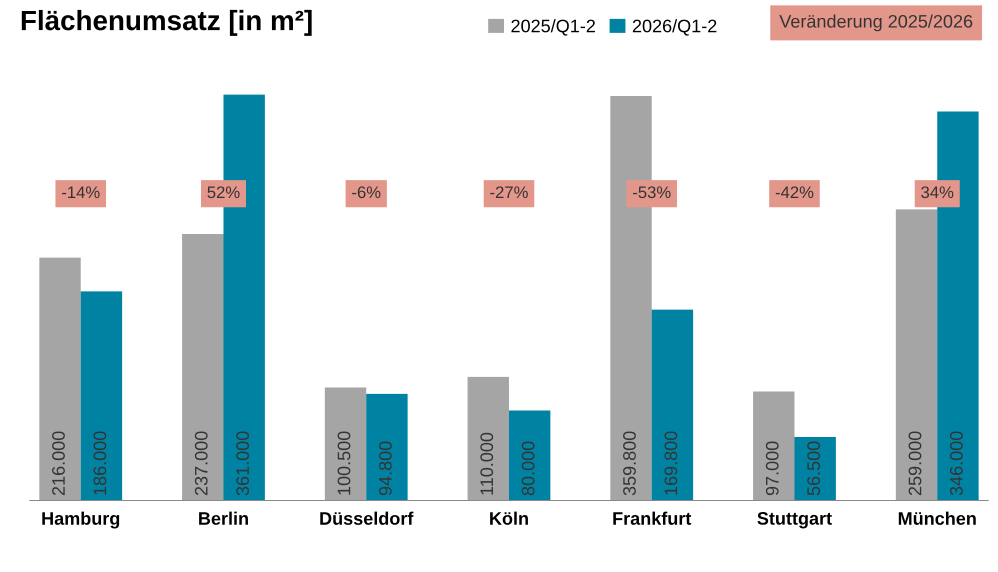  I want to click on data-label: 80.000, so click(528, 468).